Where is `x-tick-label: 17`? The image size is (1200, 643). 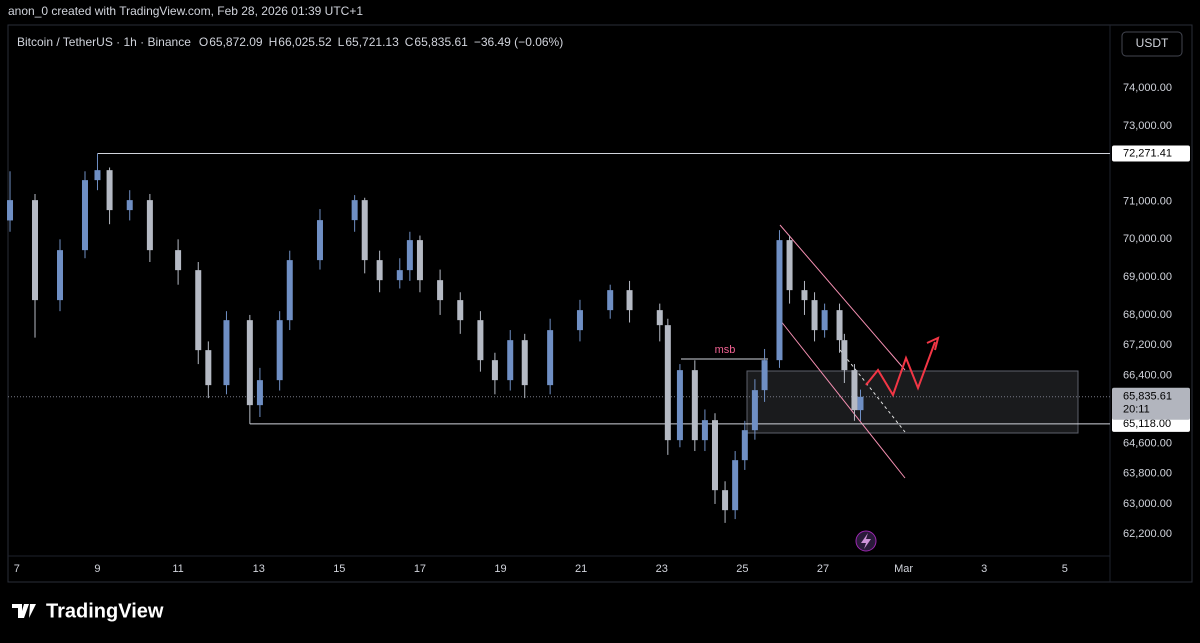
x-tick-label: 17 is located at coordinates (420, 569).